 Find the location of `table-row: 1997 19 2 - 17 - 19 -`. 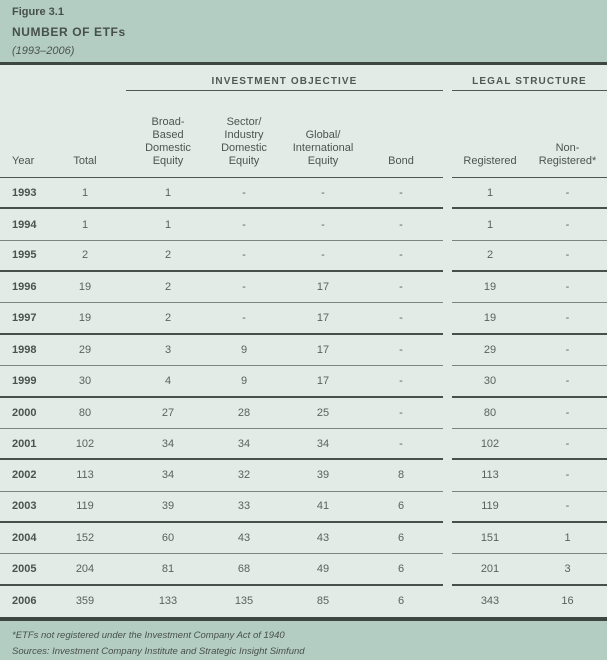

table-row: 1997 19 2 - 17 - 19 - is located at coordinates (303, 319).